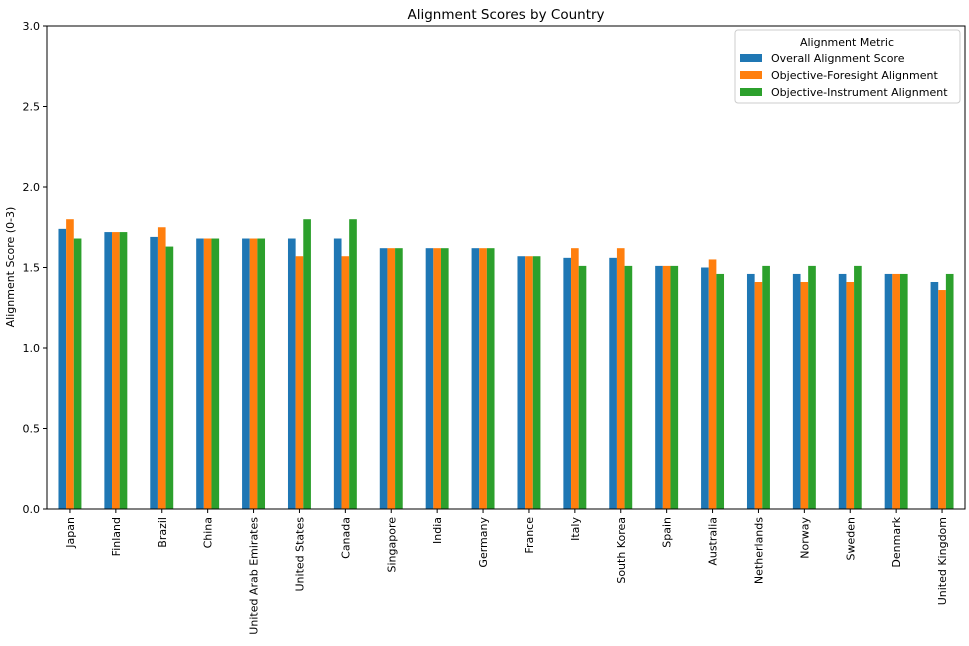  I want to click on bar-objective-foresight-alignment-singapore, so click(391, 378).